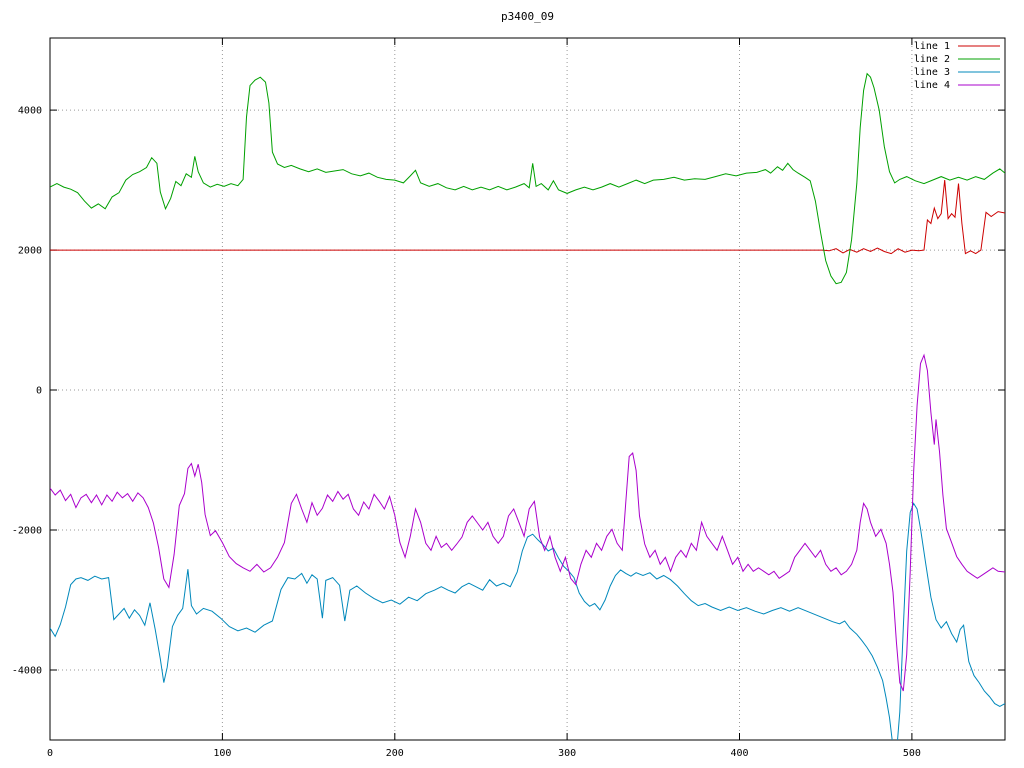 This screenshot has width=1024, height=768. Describe the element at coordinates (222, 753) in the screenshot. I see `svg-text: 100` at that location.